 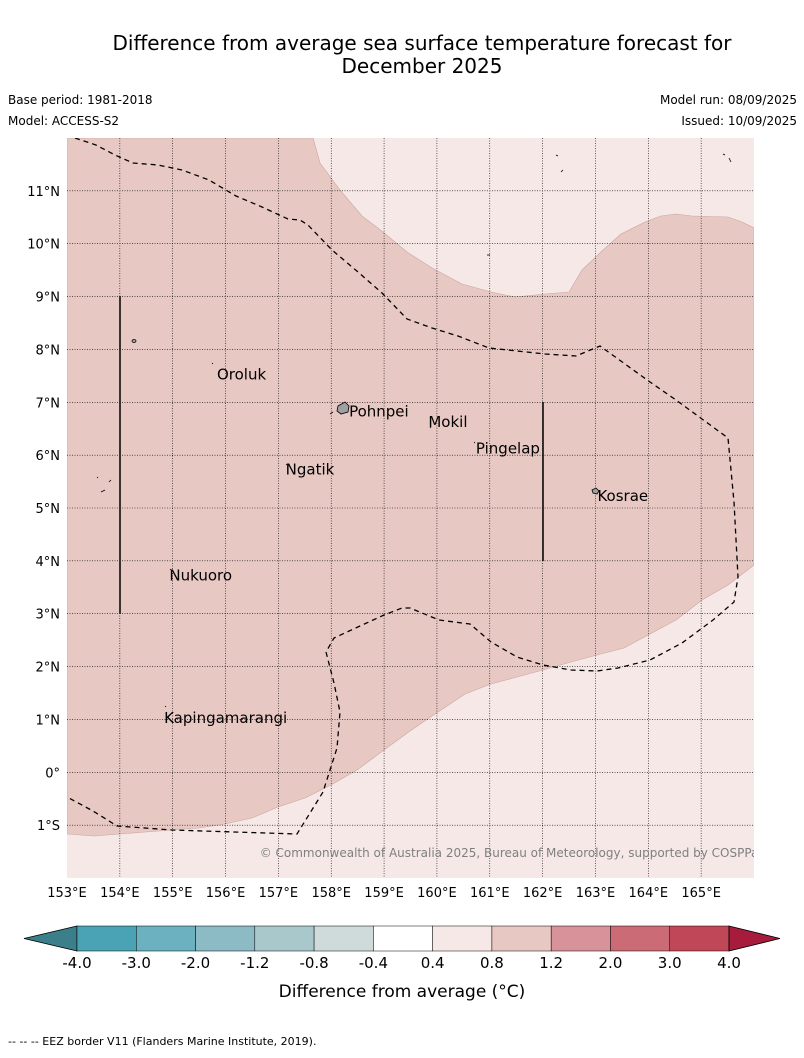 What do you see at coordinates (313, 963) in the screenshot?
I see `colorbar-tick-label: -0.8` at bounding box center [313, 963].